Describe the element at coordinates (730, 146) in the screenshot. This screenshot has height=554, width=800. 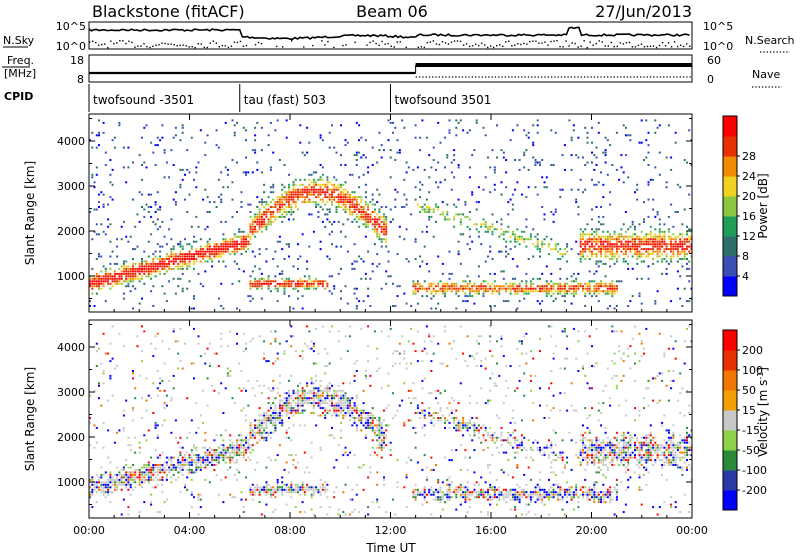
I see `colorbar-segment` at that location.